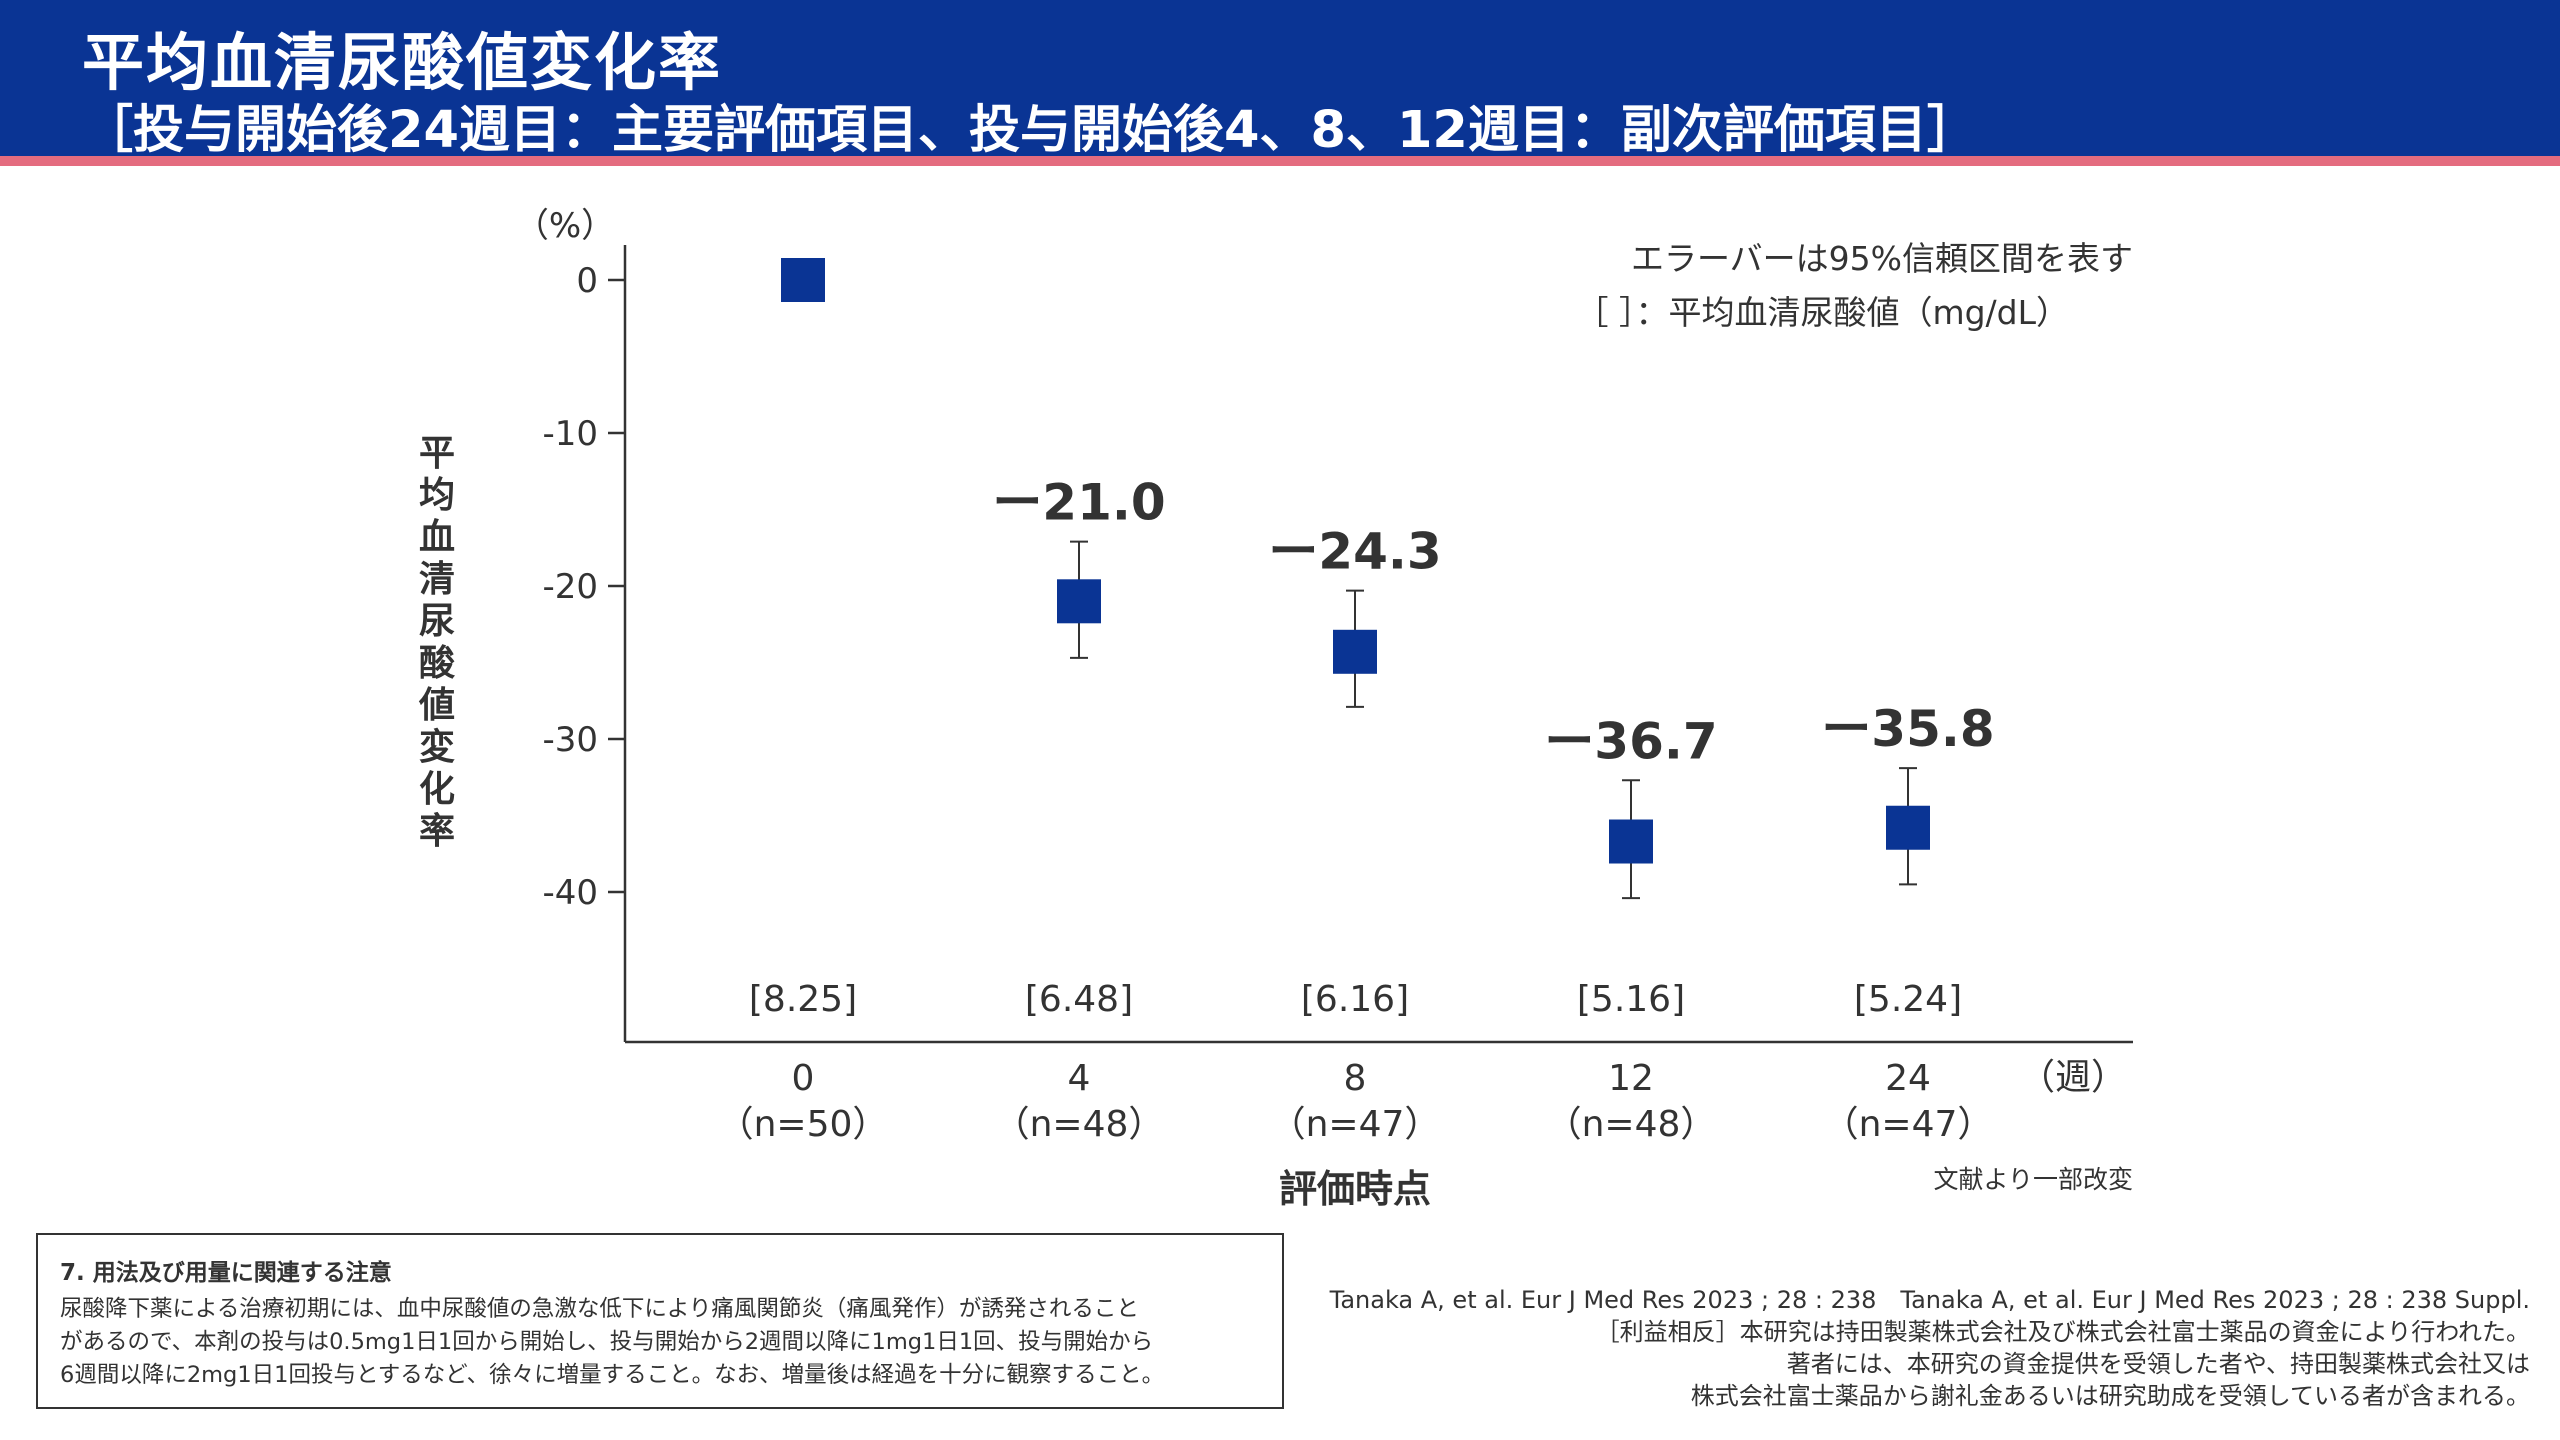 This screenshot has width=2560, height=1440. Describe the element at coordinates (570, 434) in the screenshot. I see `y-tick-label: -10` at that location.